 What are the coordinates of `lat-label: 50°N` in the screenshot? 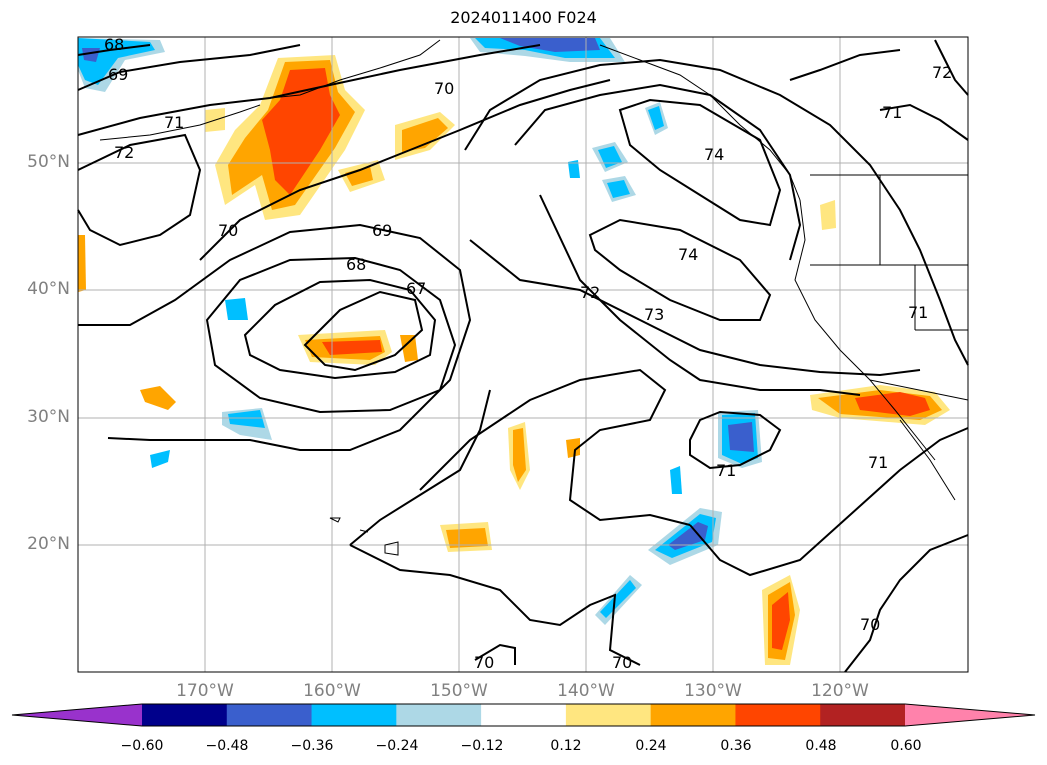 It's located at (48, 162).